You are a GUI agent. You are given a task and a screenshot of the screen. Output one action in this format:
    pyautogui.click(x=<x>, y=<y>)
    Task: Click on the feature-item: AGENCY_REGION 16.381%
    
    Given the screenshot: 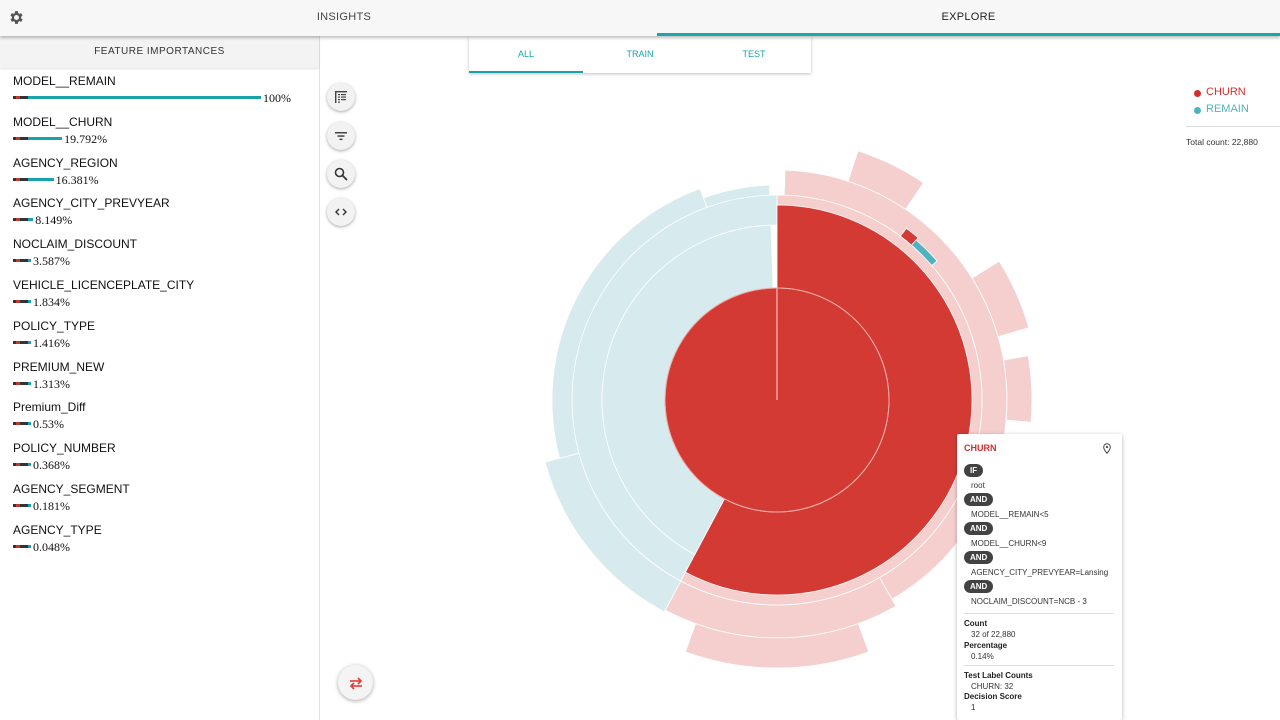 What is the action you would take?
    pyautogui.click(x=163, y=171)
    